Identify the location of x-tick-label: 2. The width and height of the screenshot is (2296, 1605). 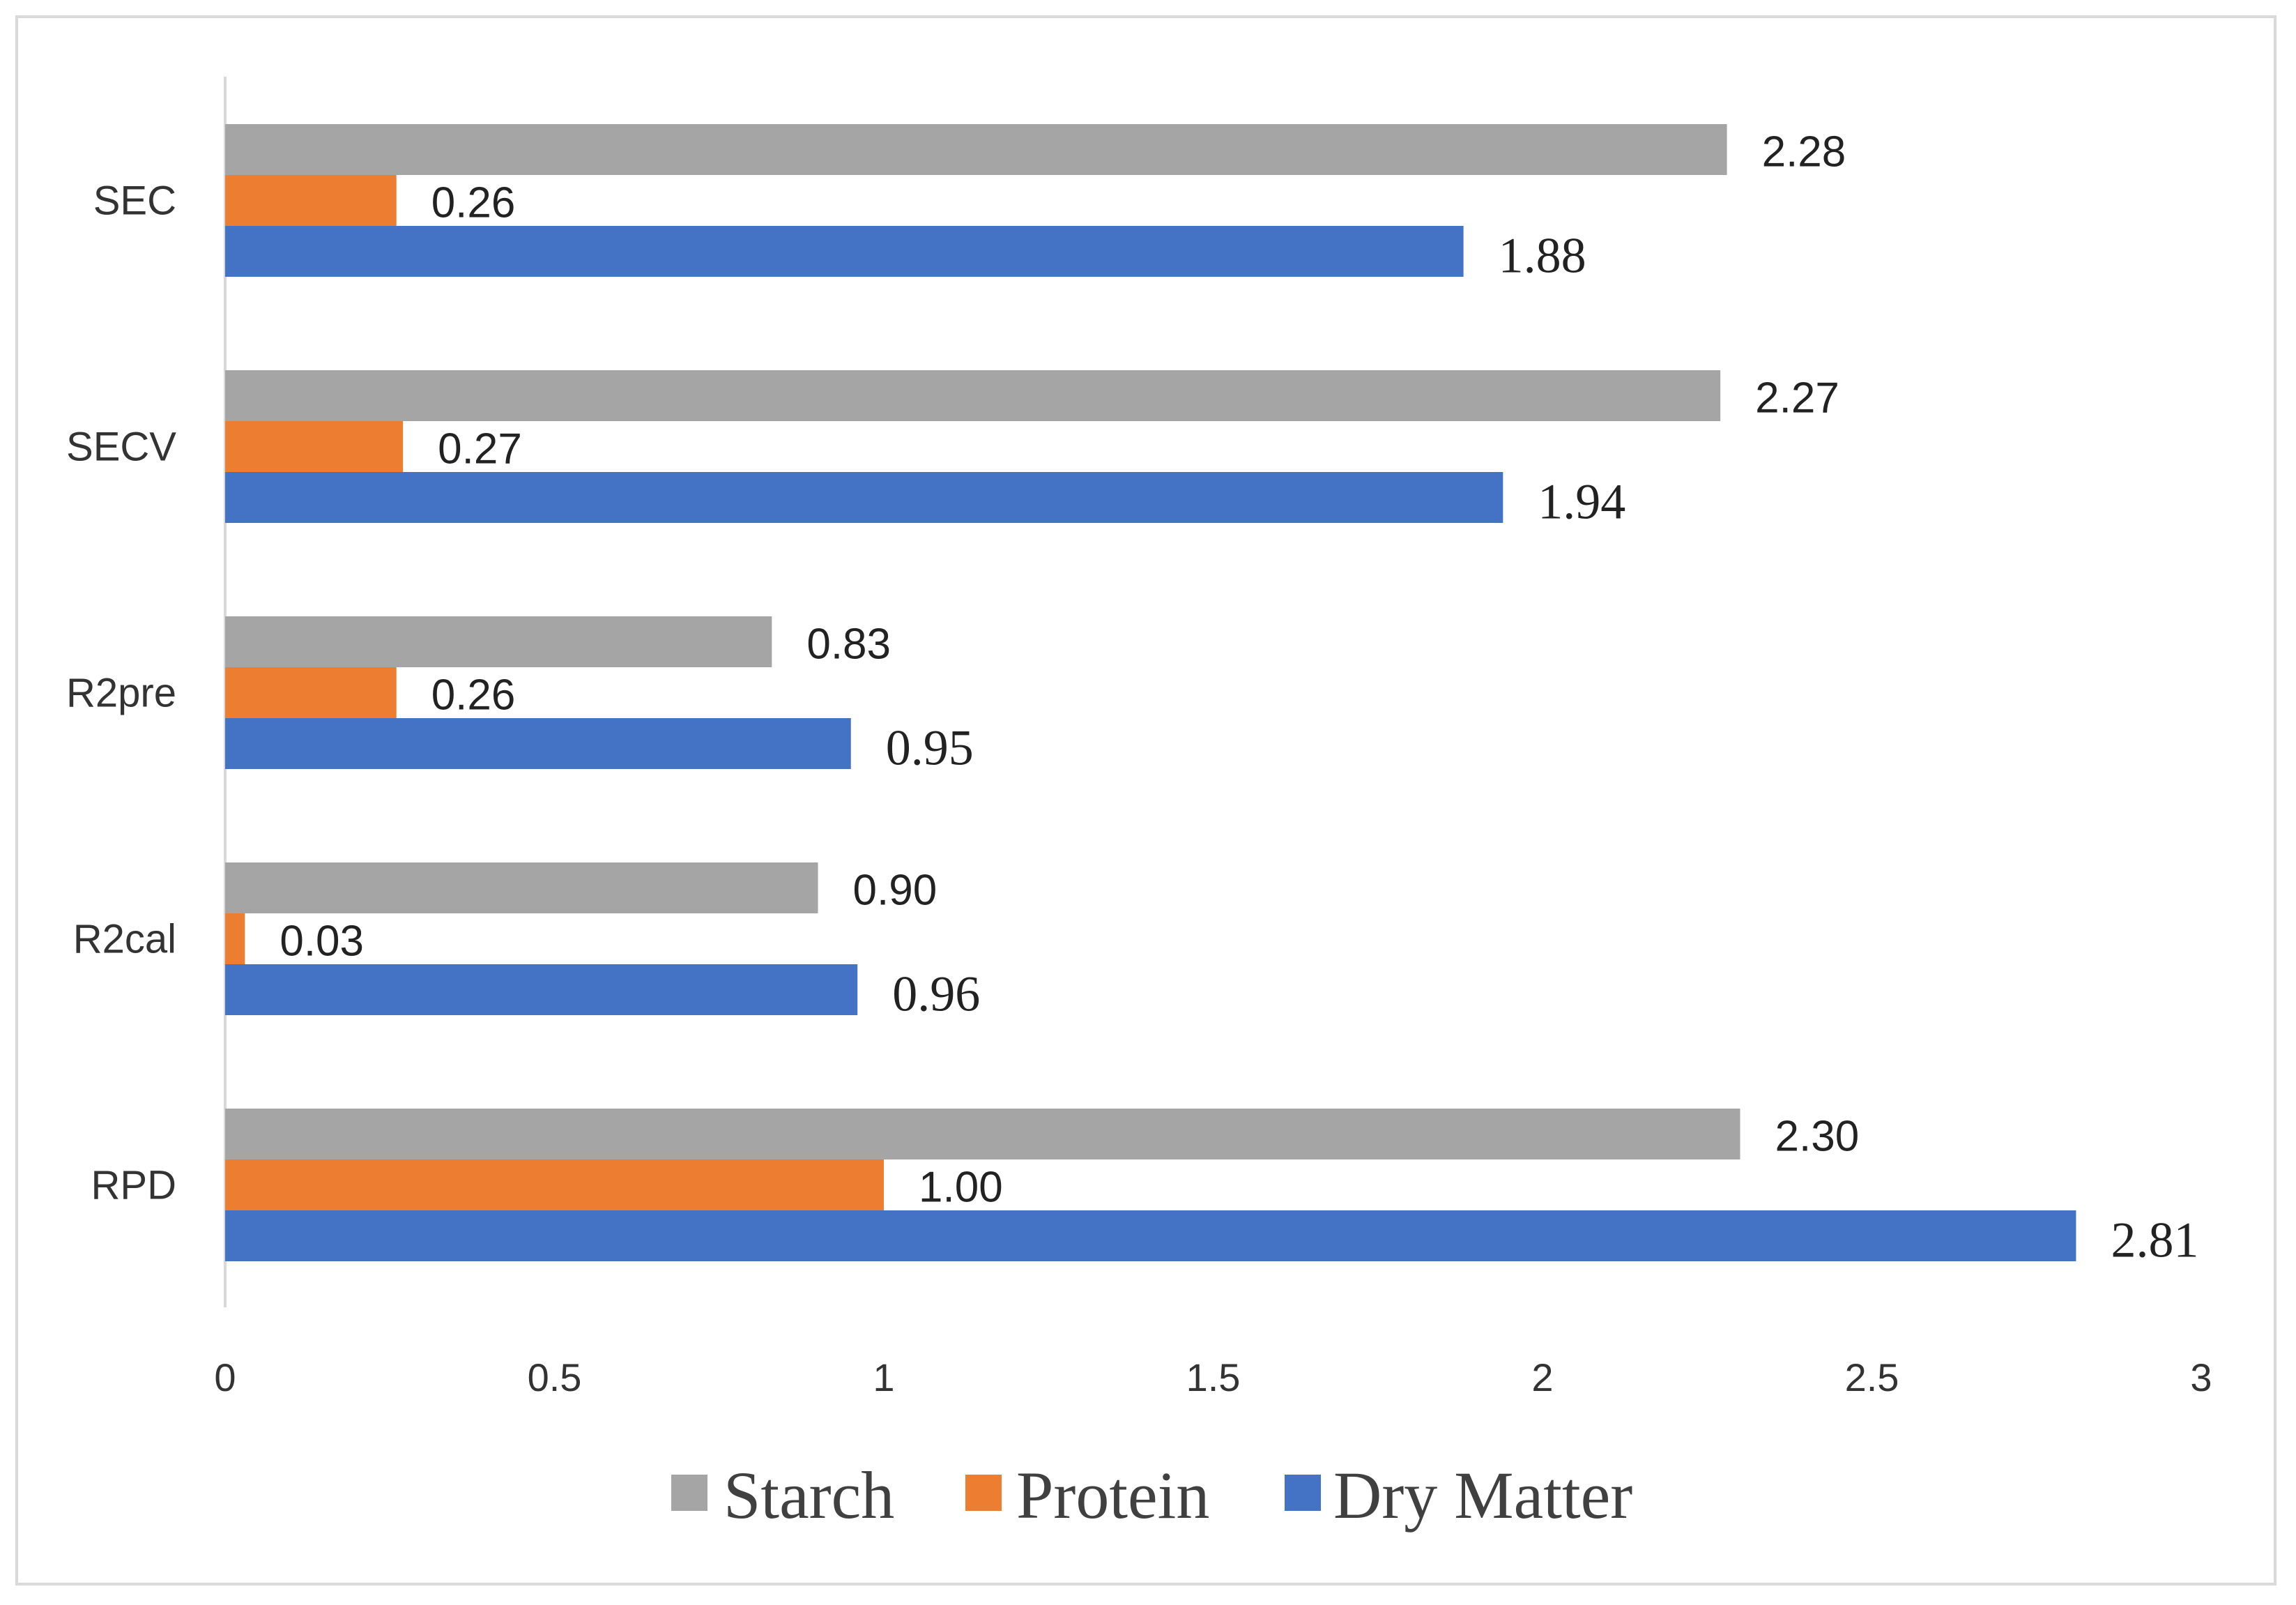
(1542, 1377).